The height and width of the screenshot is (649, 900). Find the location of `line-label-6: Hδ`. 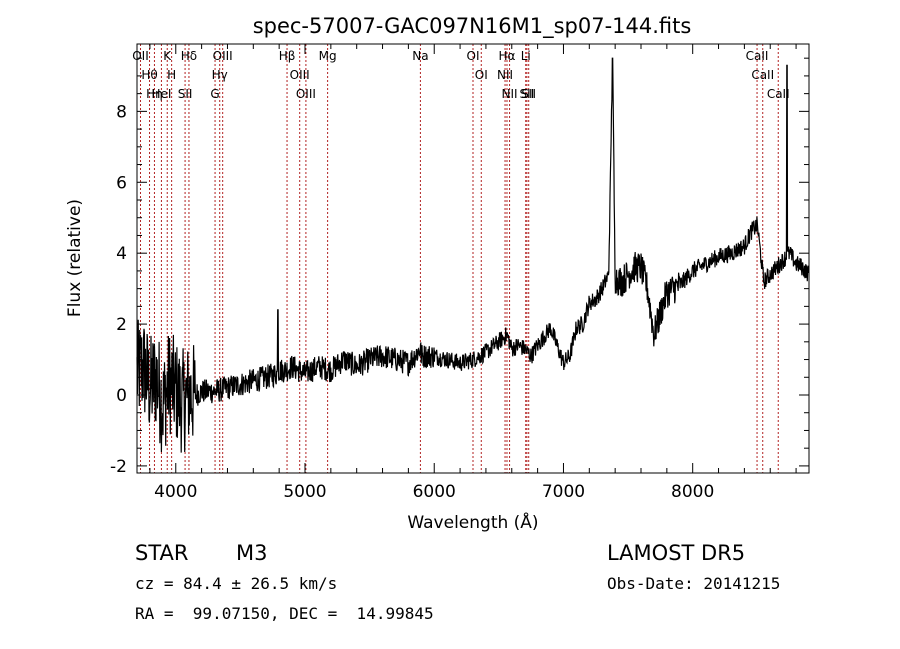

line-label-6: Hδ is located at coordinates (189, 56).